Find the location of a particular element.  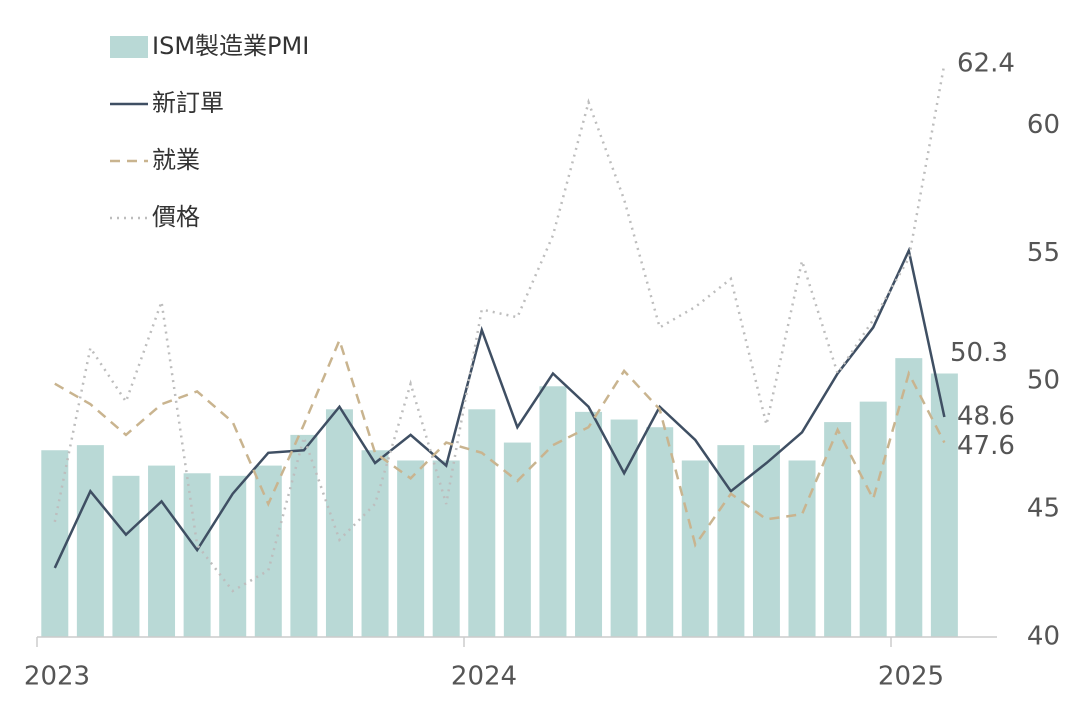

y-tick-label: 40 is located at coordinates (1043, 637).